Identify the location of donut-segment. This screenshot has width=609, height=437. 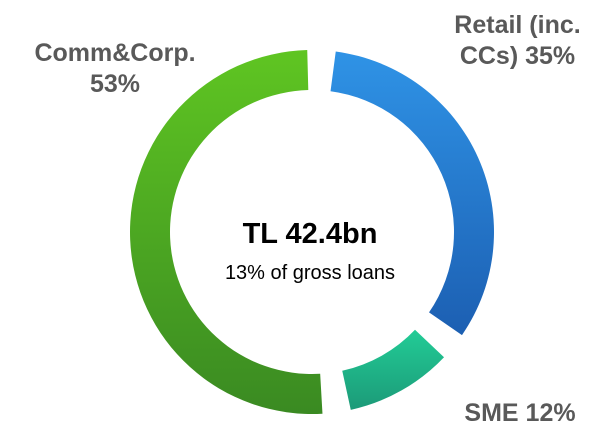
(393, 369).